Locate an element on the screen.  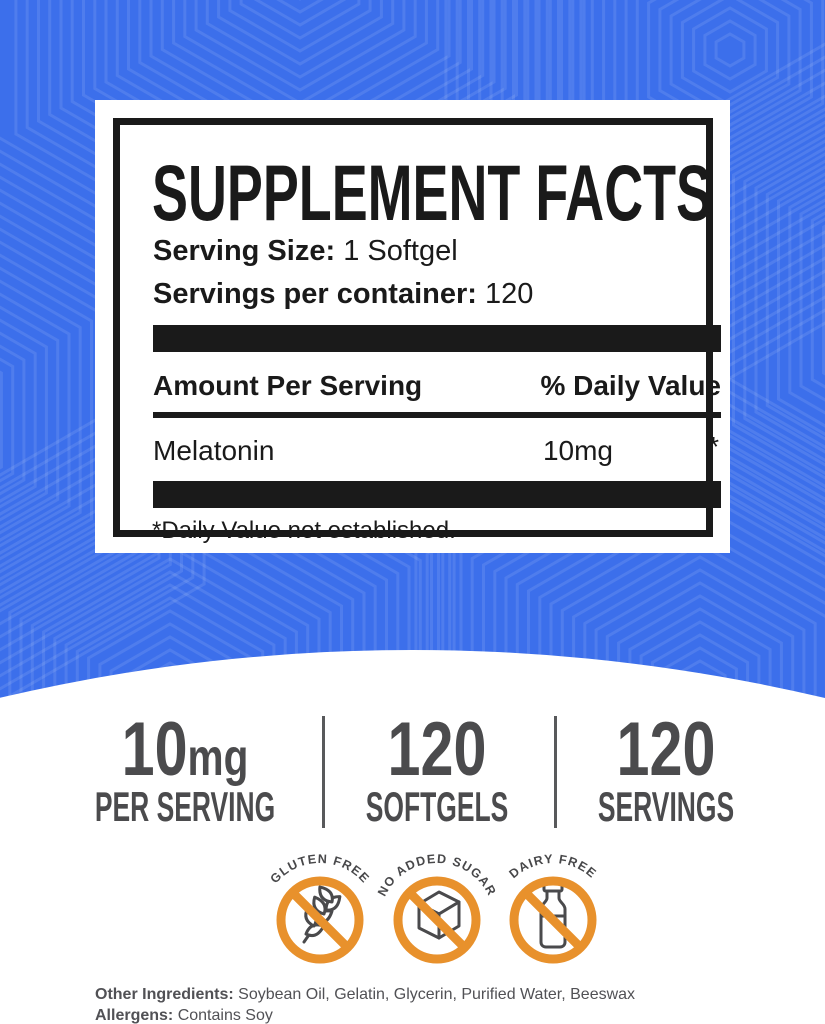
amount-per-serving-header: Amount Per Serving is located at coordinates (288, 385).